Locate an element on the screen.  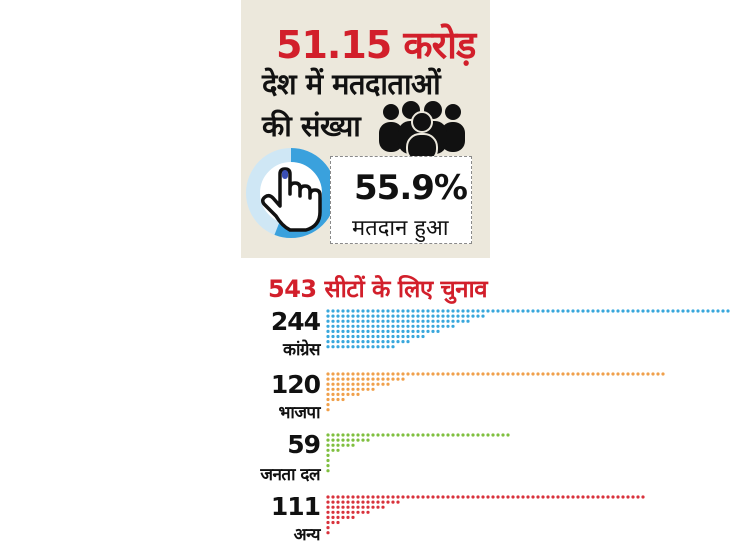
seat-group-others is located at coordinates (485, 515).